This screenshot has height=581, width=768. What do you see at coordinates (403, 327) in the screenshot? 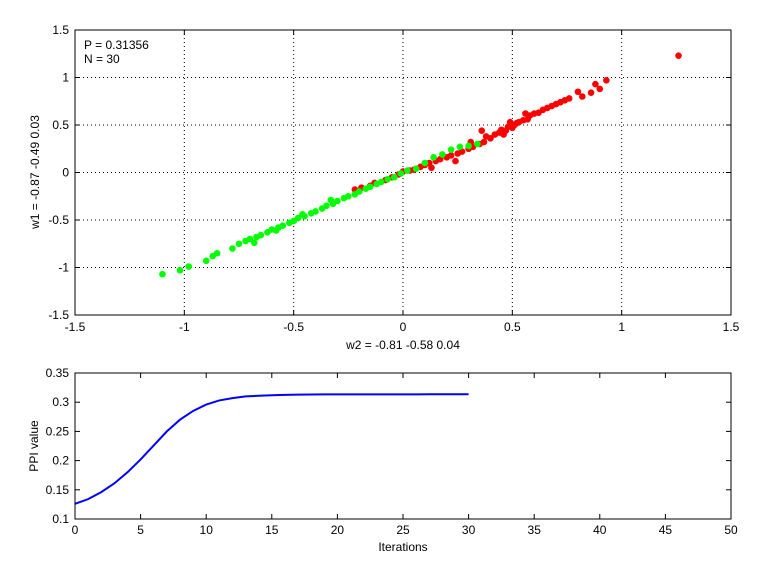
I see `scatter-xtick-label: 0` at bounding box center [403, 327].